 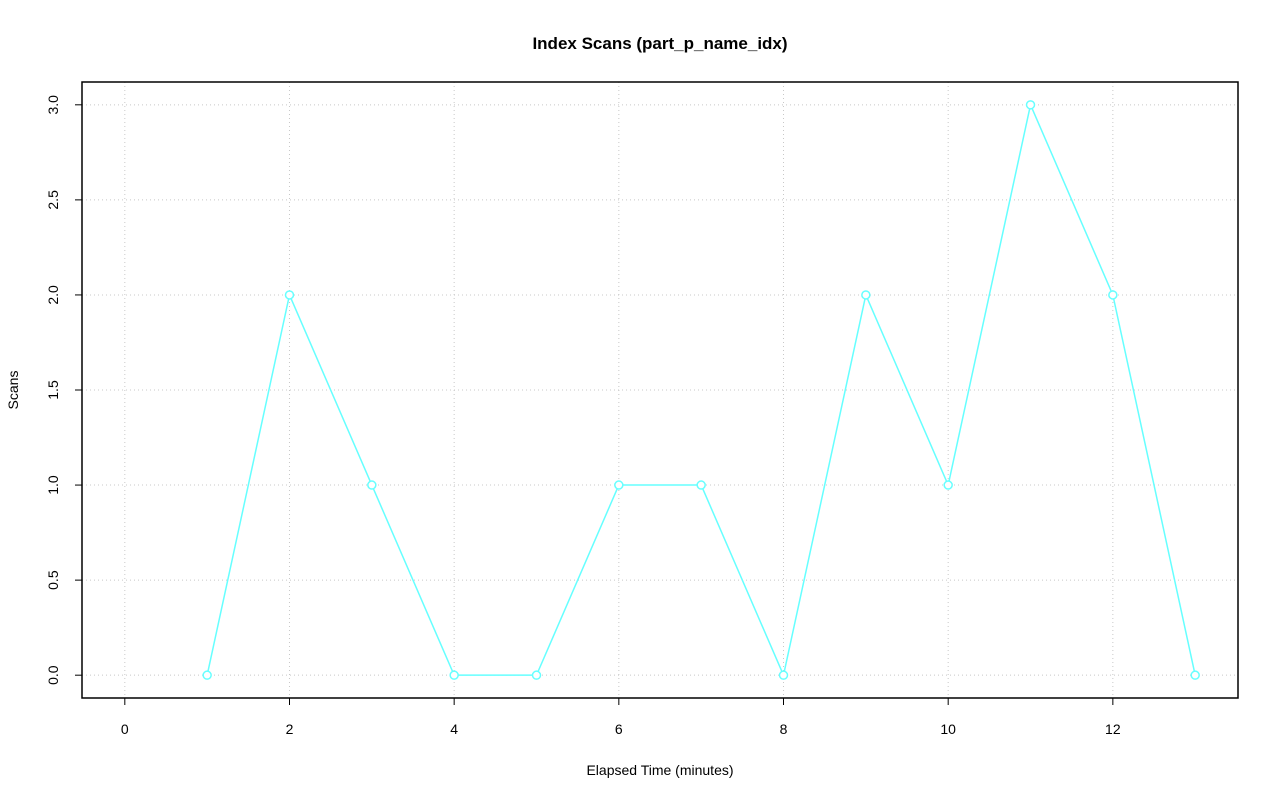 I want to click on x-tick-label: 10, so click(x=948, y=729).